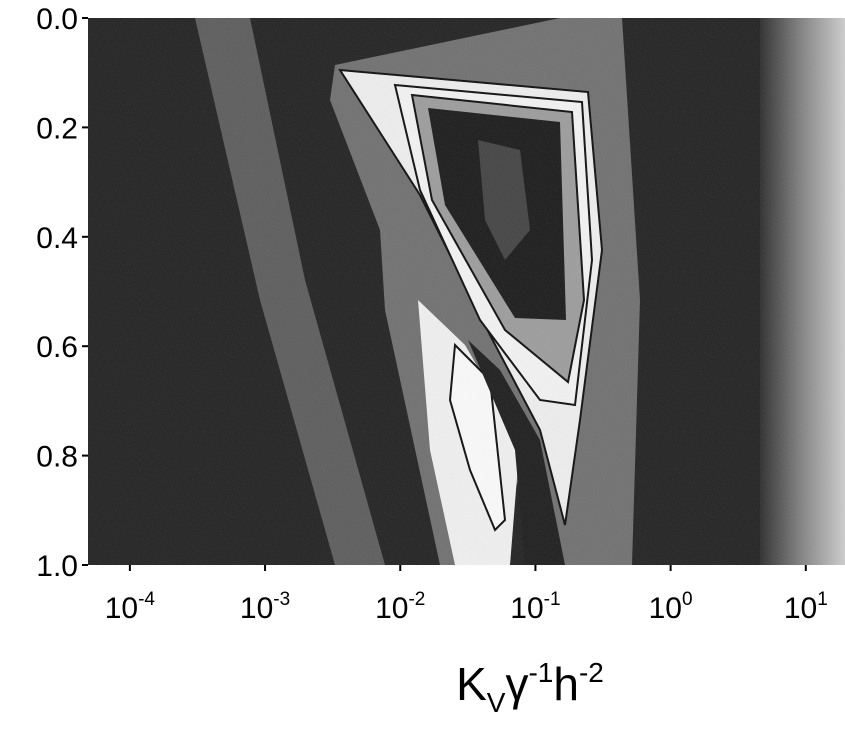 Image resolution: width=845 pixels, height=730 pixels. What do you see at coordinates (822, 599) in the screenshot?
I see `x-tick-exponent: 1` at bounding box center [822, 599].